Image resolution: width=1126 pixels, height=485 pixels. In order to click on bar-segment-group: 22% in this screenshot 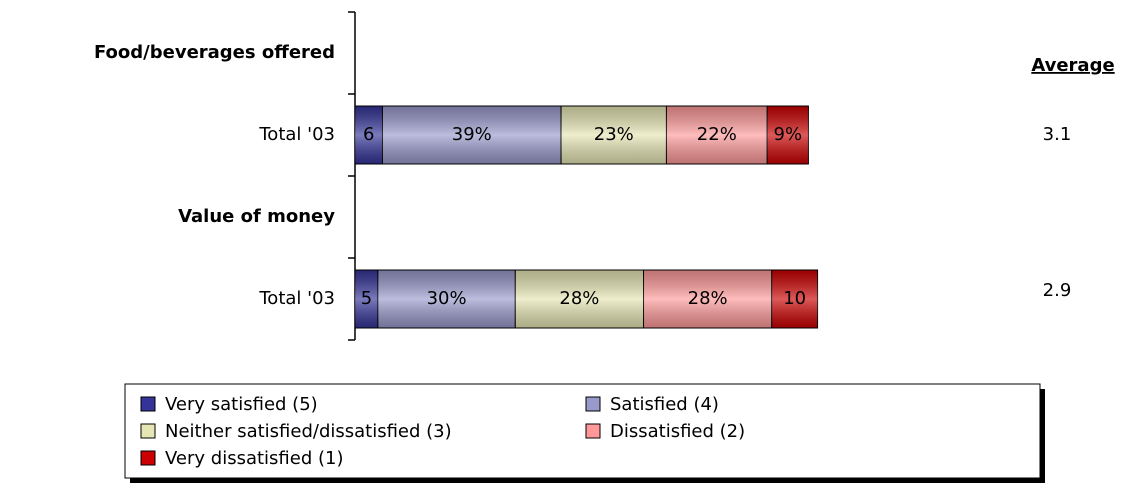, I will do `click(716, 135)`.